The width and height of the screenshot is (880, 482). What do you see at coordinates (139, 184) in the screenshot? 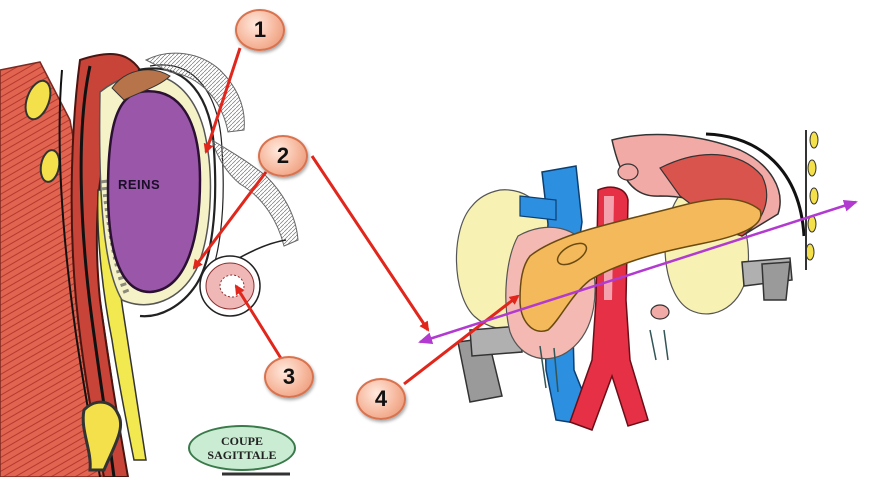
I see `kidney-label: REINS` at bounding box center [139, 184].